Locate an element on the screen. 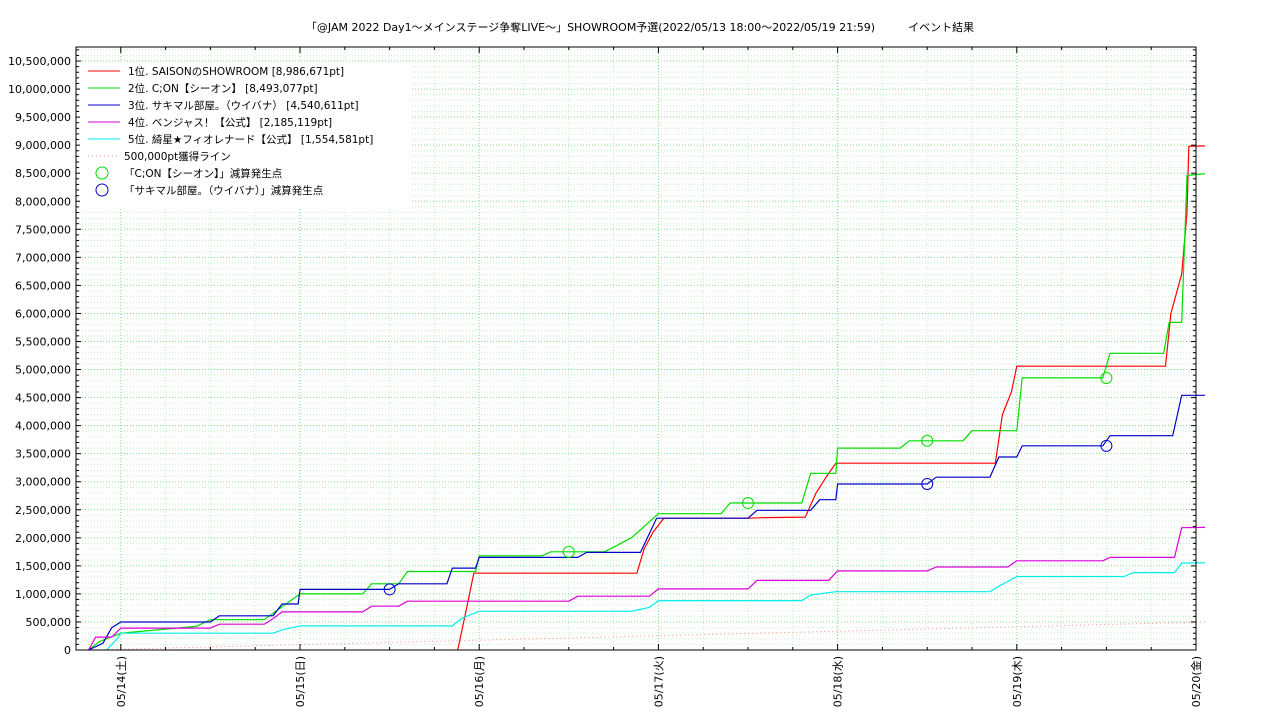 This screenshot has width=1280, height=720. y-tick-label: 1,000,000 is located at coordinates (43, 594).